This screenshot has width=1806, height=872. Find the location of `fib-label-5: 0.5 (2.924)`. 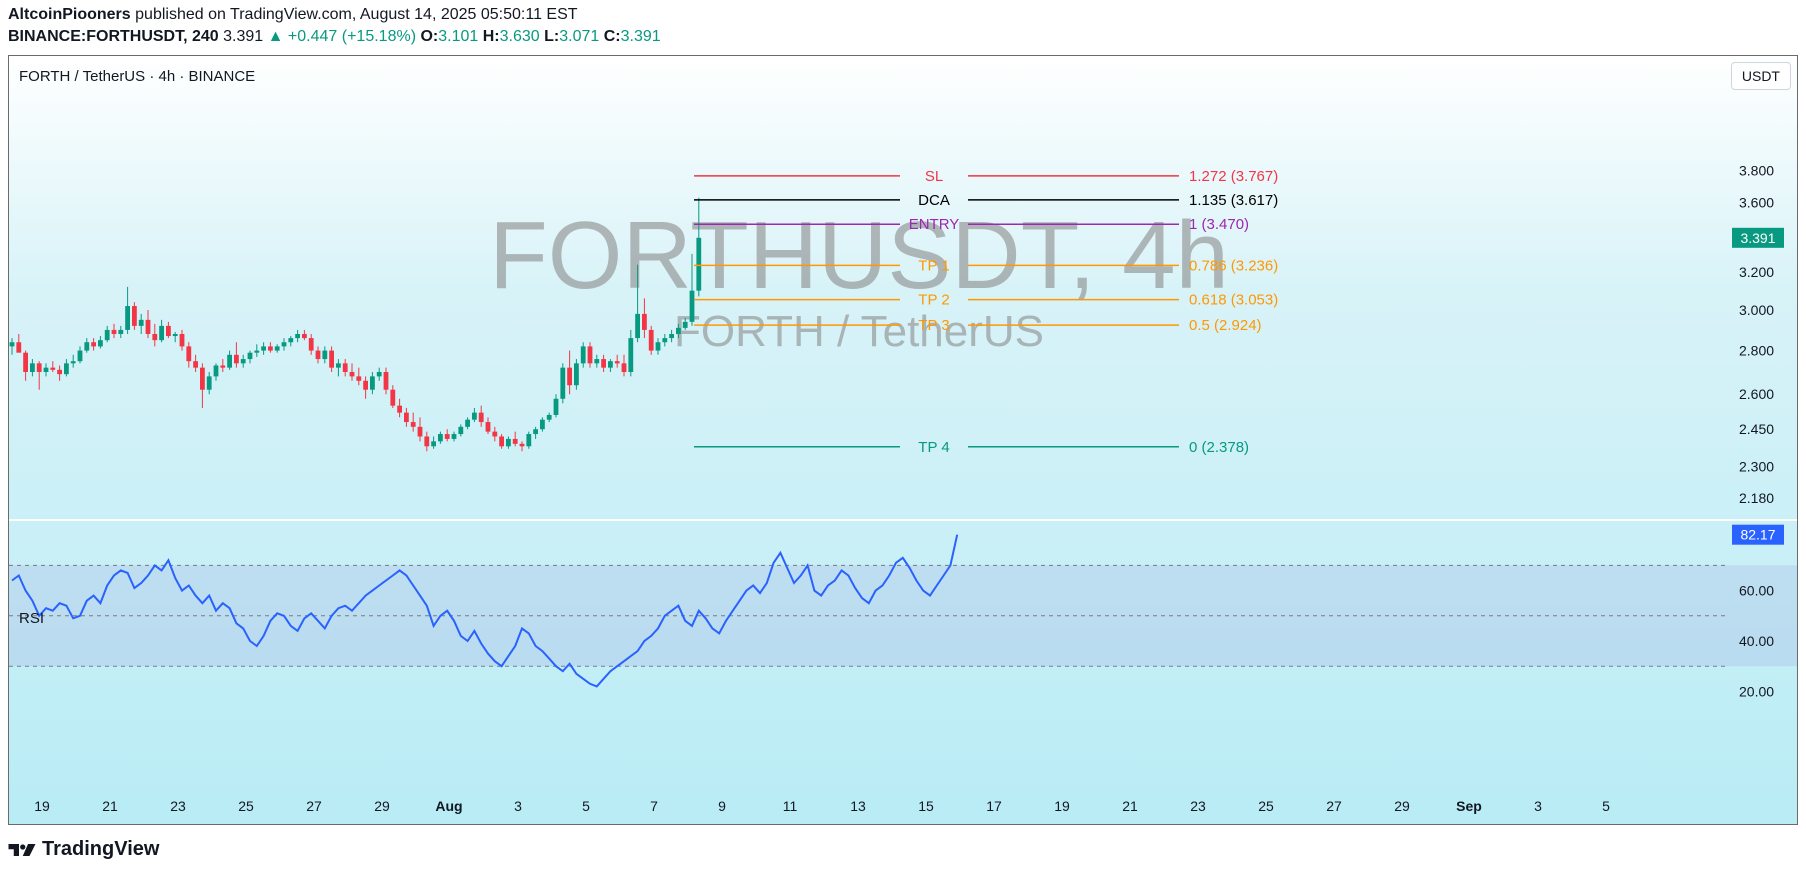

fib-label-5: 0.5 (2.924) is located at coordinates (1225, 325).